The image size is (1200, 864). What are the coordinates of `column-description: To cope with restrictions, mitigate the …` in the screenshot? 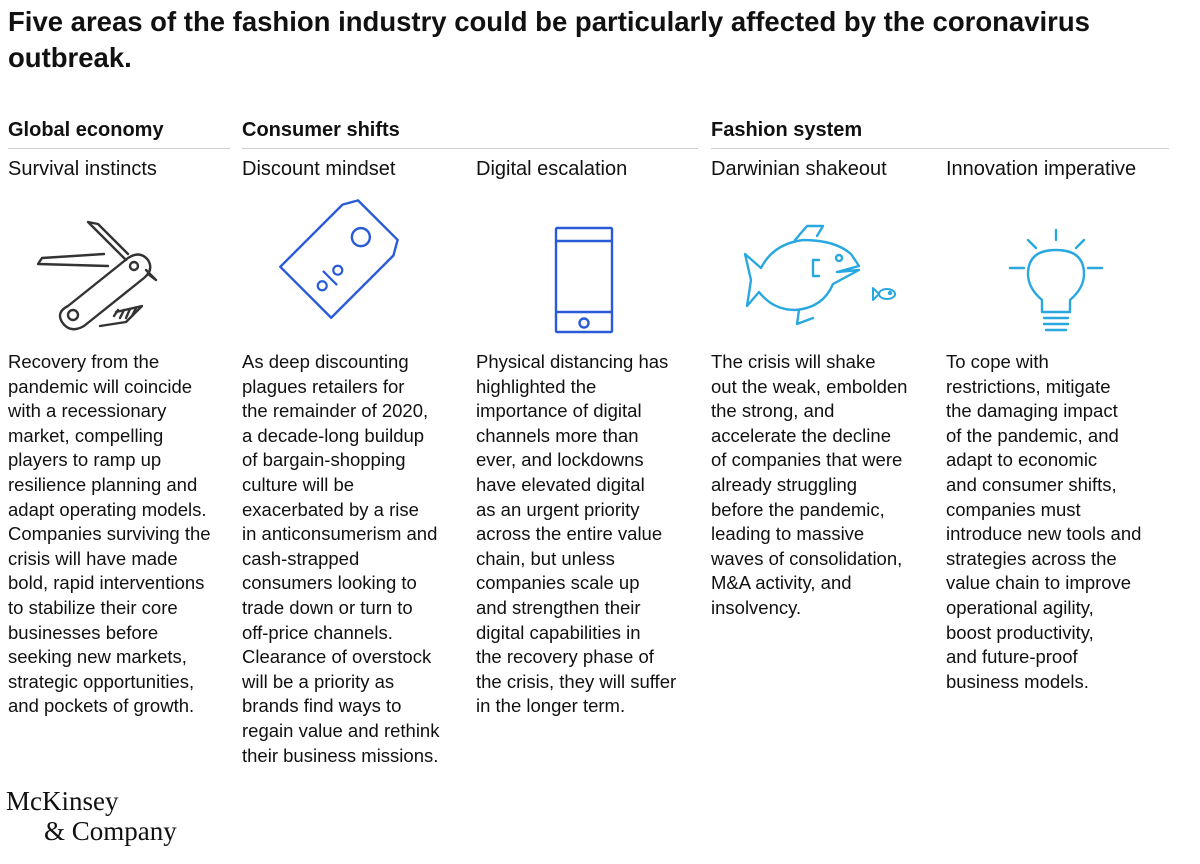 It's located at (1044, 521).